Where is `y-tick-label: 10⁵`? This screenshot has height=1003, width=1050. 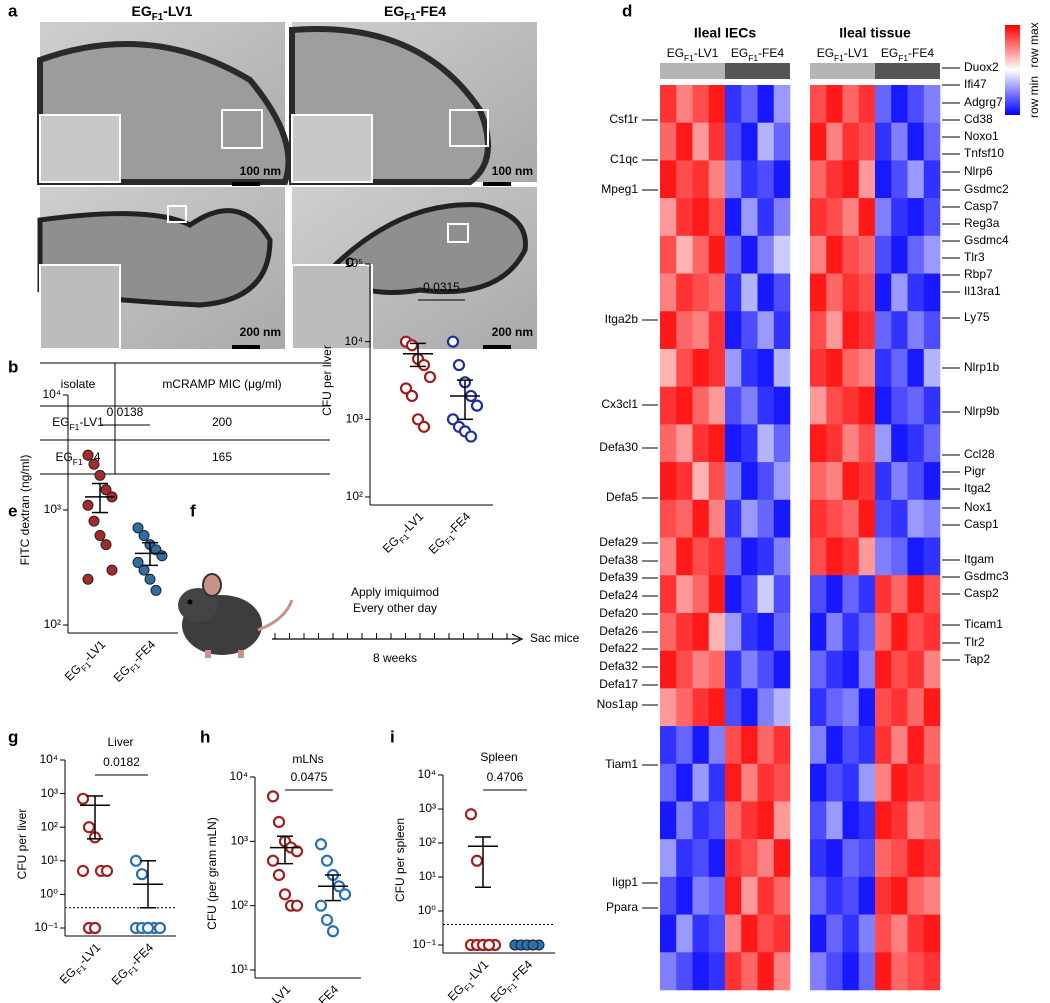
y-tick-label: 10⁵ is located at coordinates (354, 263).